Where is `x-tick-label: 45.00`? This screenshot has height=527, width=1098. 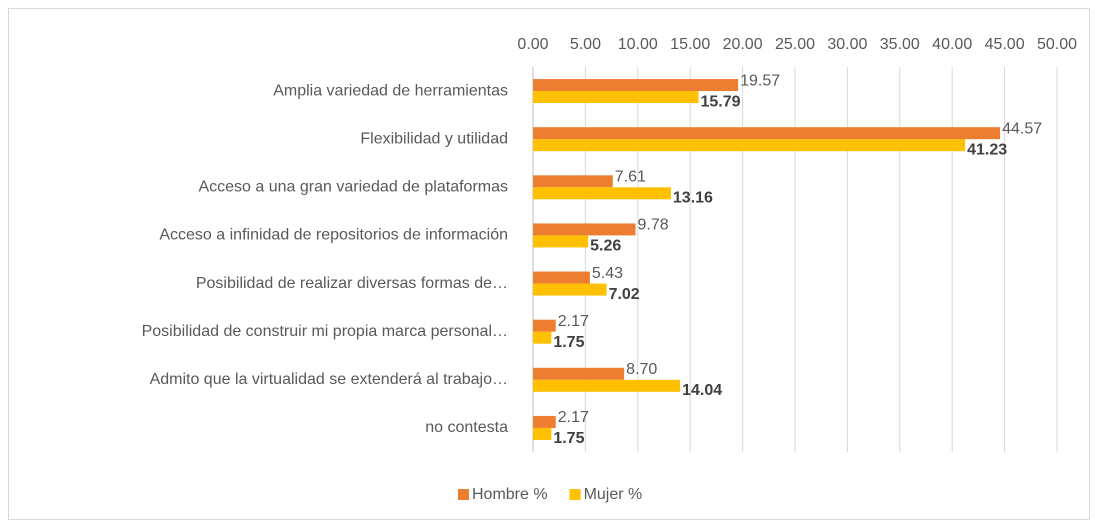
x-tick-label: 45.00 is located at coordinates (1005, 44).